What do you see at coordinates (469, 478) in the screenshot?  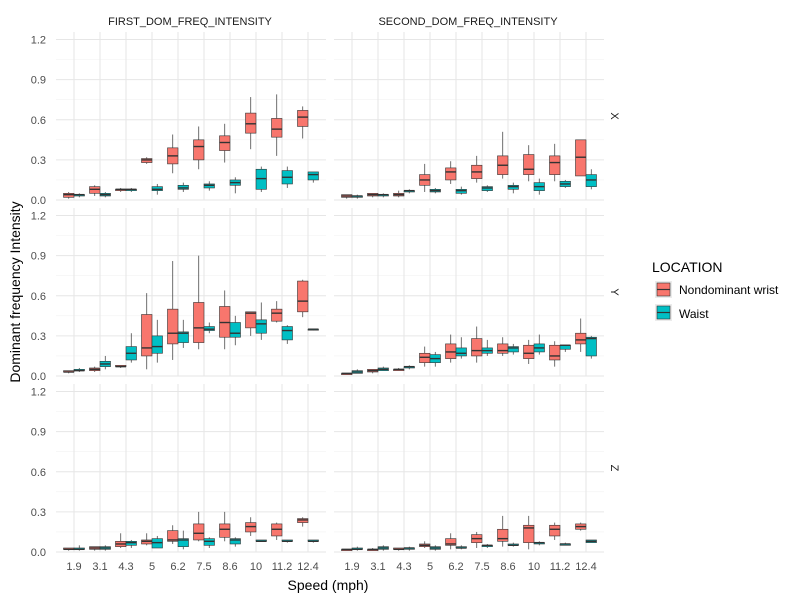 I see `panel-z-second: 1.9 3.1 4.3 5 6.2 7.5 8.6 10 11.2 12.4` at bounding box center [469, 478].